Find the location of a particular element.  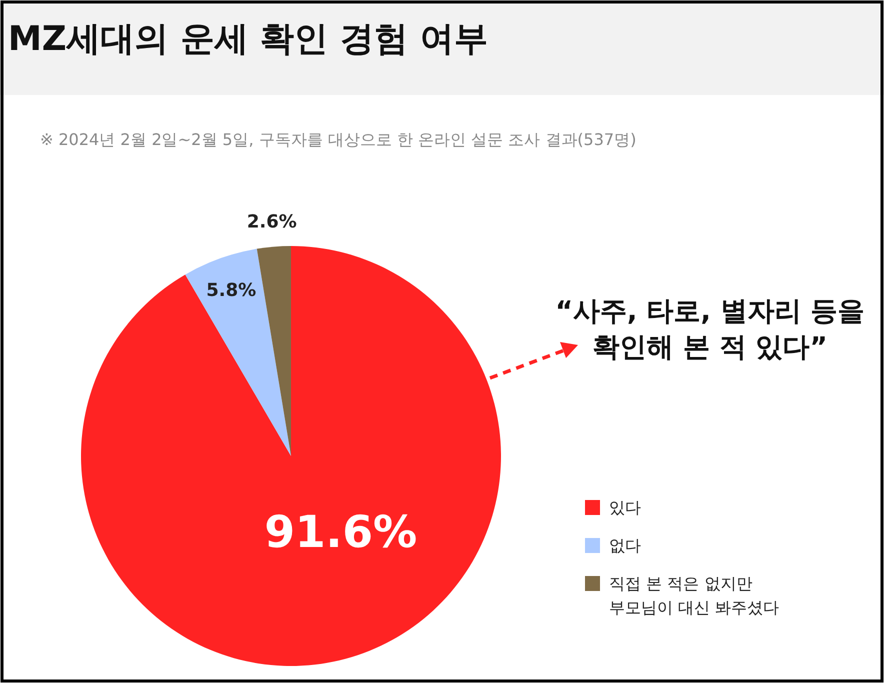

chart-title: MZ세대의 운세 확인 경험 여부 is located at coordinates (248, 39).